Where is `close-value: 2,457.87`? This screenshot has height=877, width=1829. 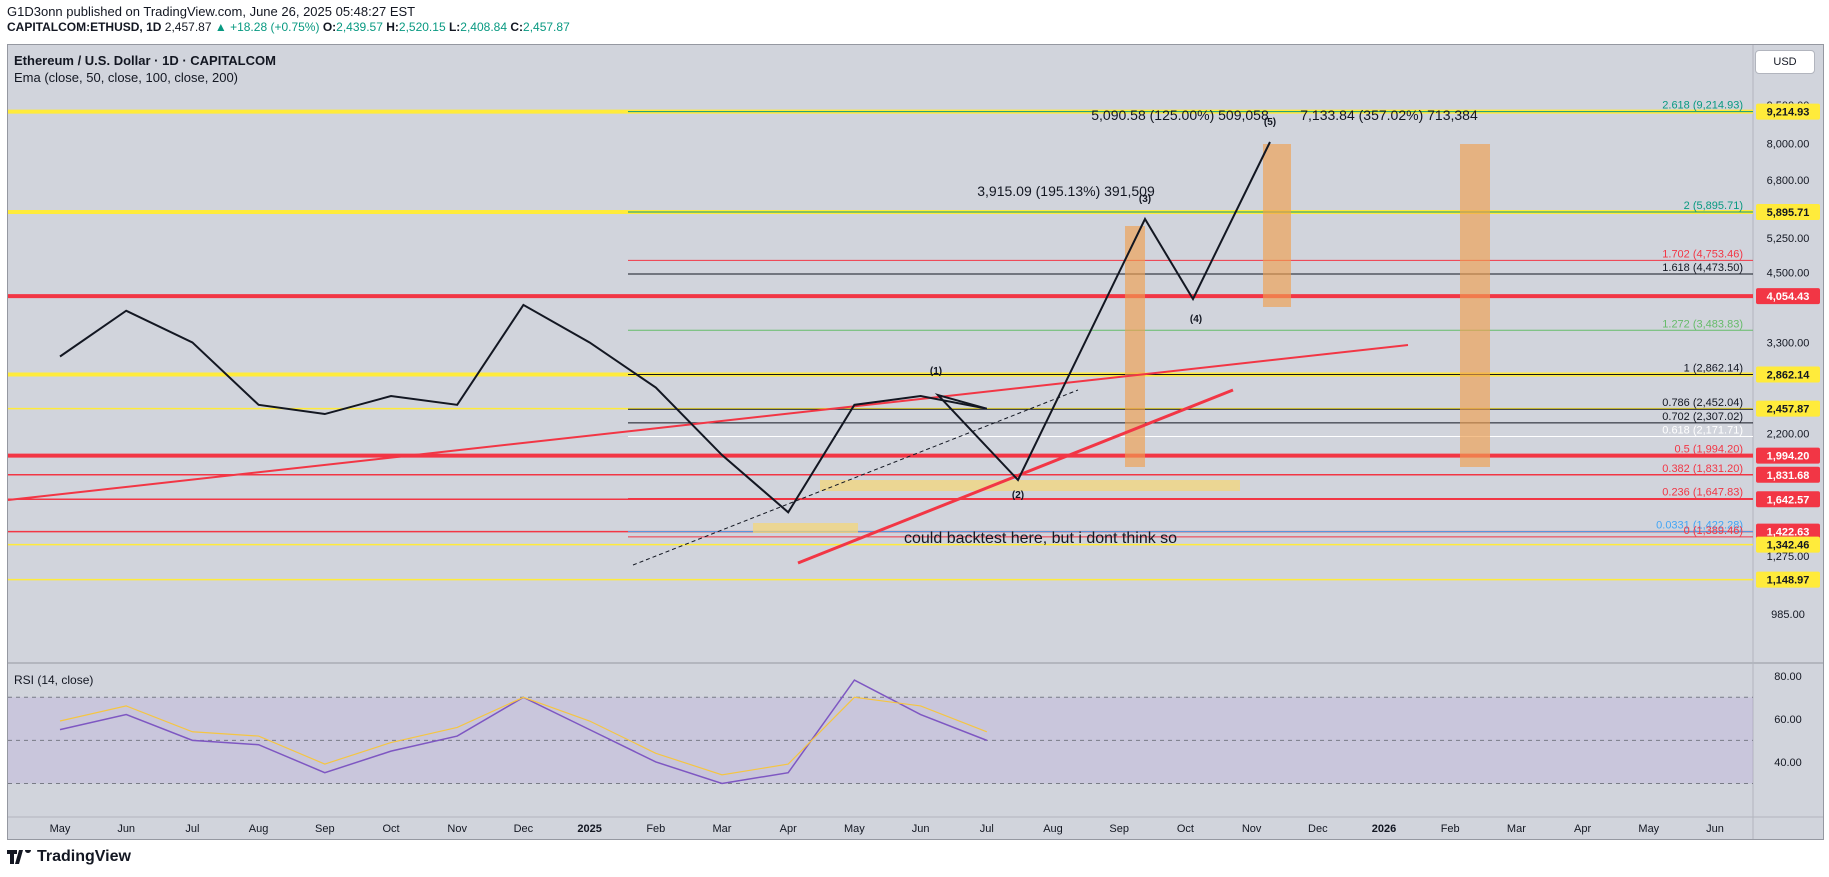
close-value: 2,457.87 is located at coordinates (546, 27).